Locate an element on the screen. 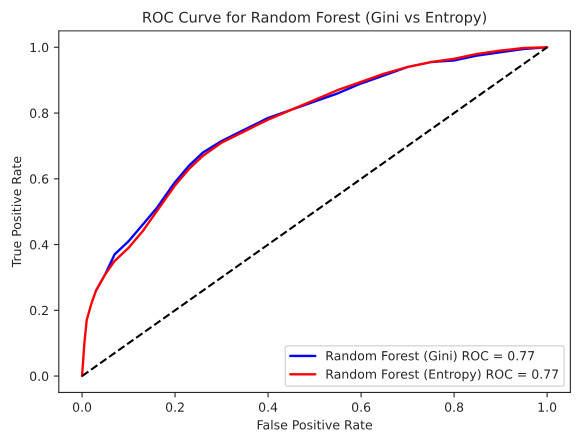 This screenshot has height=441, width=588. x-tick-label: 0.4 is located at coordinates (268, 407).